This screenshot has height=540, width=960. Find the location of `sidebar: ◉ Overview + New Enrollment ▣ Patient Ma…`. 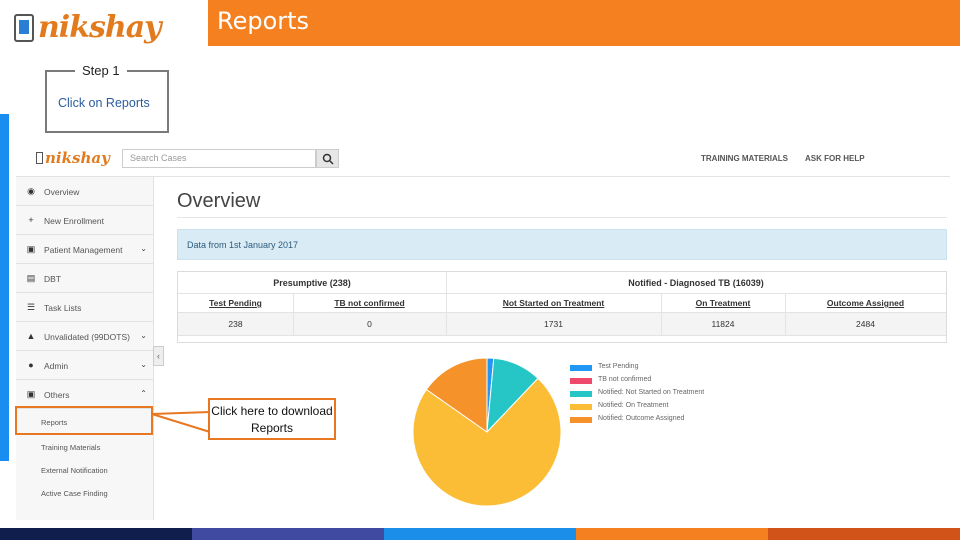

sidebar: ◉ Overview + New Enrollment ▣ Patient Ma… is located at coordinates (85, 348).